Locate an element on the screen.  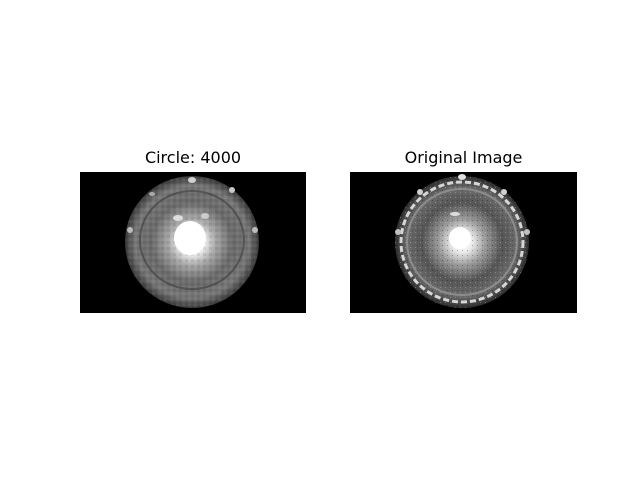
original-image is located at coordinates (463, 242).